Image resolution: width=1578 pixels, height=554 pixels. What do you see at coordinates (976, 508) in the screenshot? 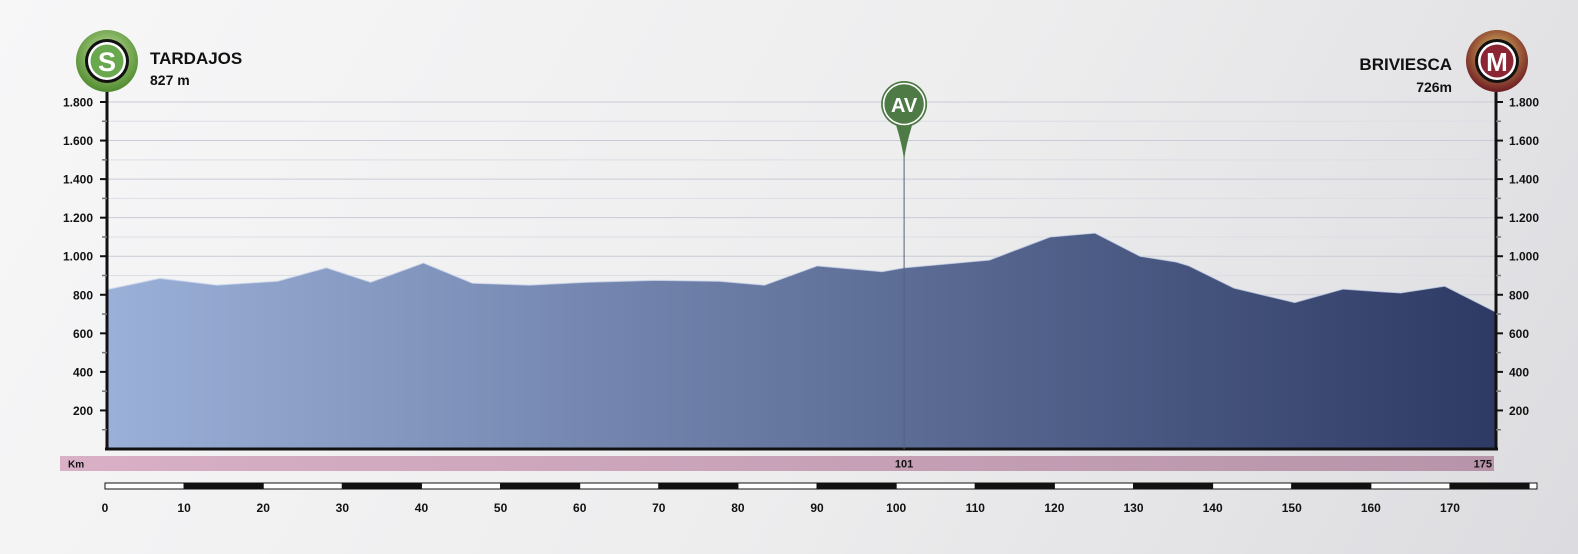
I see `x-tick-label: 110` at bounding box center [976, 508].